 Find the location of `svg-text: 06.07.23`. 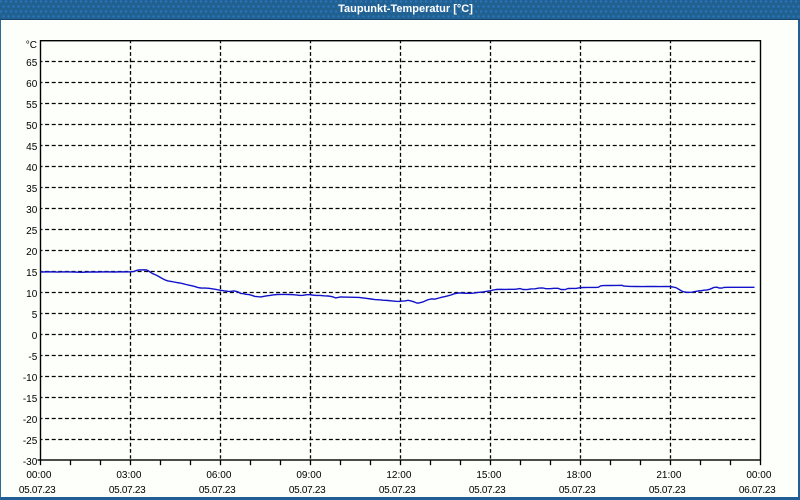

svg-text: 06.07.23 is located at coordinates (757, 490).